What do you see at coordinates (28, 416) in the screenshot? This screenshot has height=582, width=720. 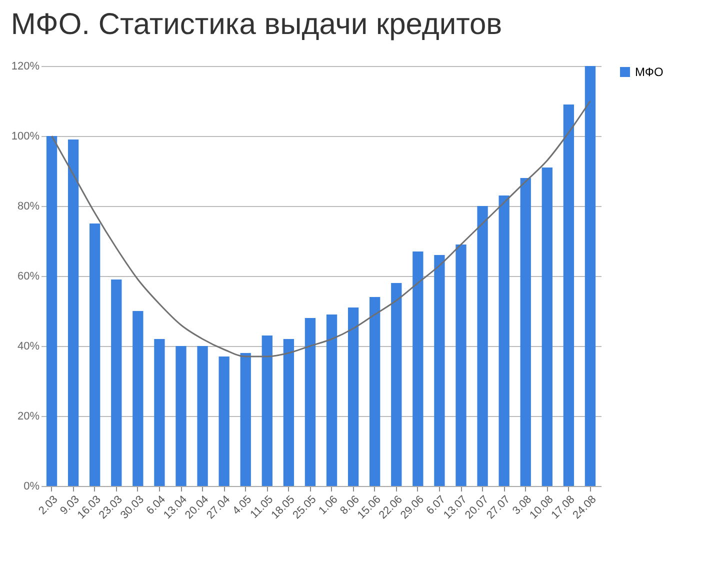 I see `y-tick-label: 20%` at bounding box center [28, 416].